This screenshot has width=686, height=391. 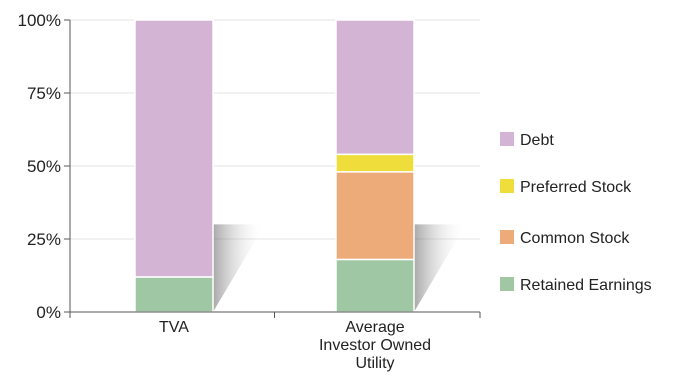 I want to click on legend-label: Retained Earnings, so click(x=586, y=285).